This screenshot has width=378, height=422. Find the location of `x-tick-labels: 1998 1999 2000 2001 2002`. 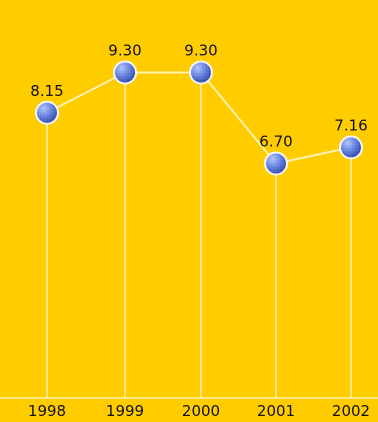

x-tick-labels: 1998 1999 2000 2001 2002 is located at coordinates (199, 411).